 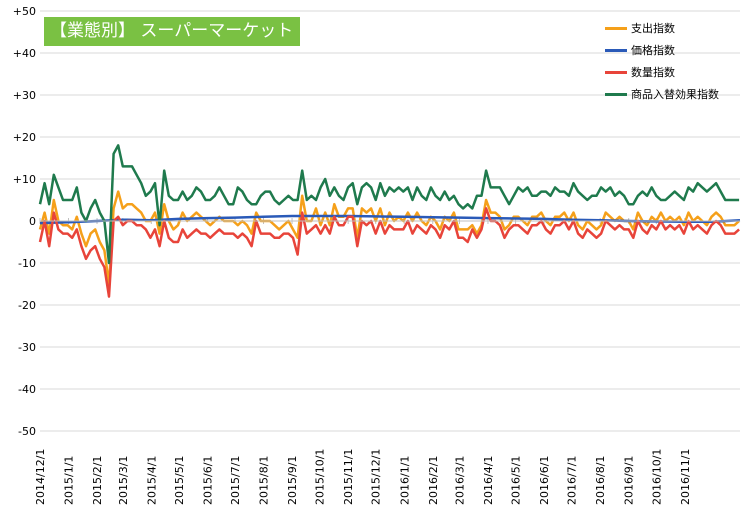 I want to click on y-tick-label: -10, so click(x=27, y=263).